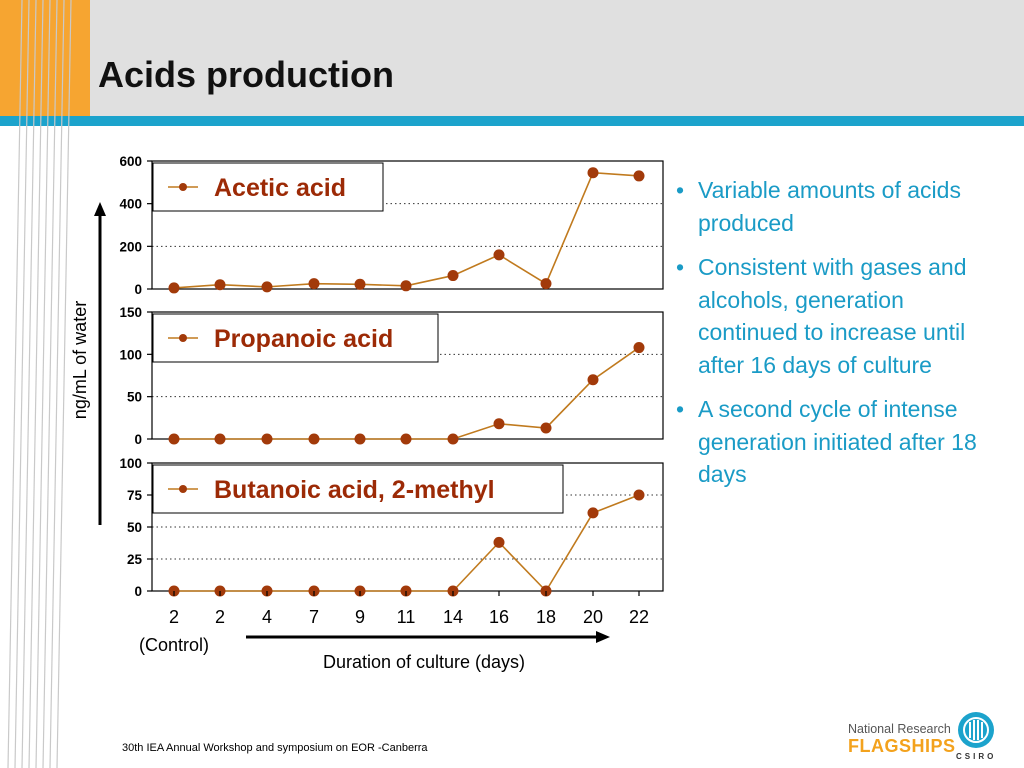 This screenshot has width=1024, height=768. Describe the element at coordinates (80, 360) in the screenshot. I see `y-axis-label: ng/mL of water` at that location.